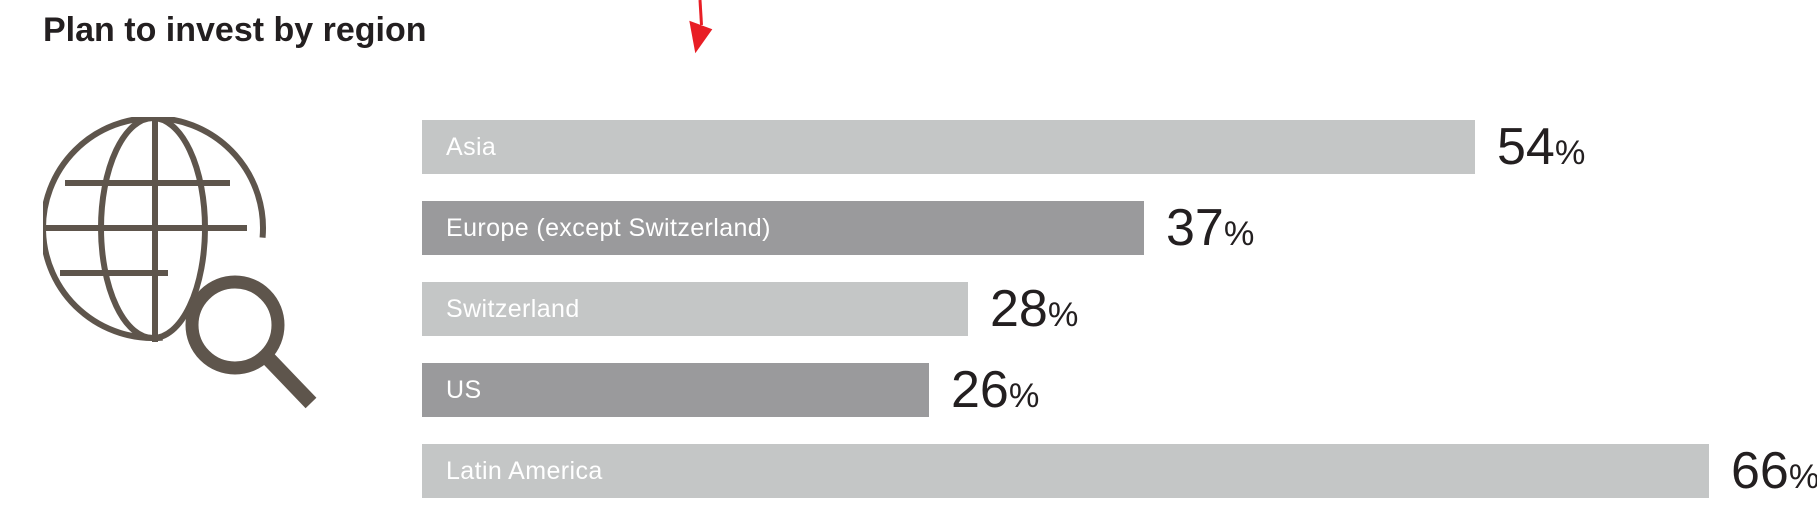  I want to click on bar-row: Latin America 66%, so click(1119, 471).